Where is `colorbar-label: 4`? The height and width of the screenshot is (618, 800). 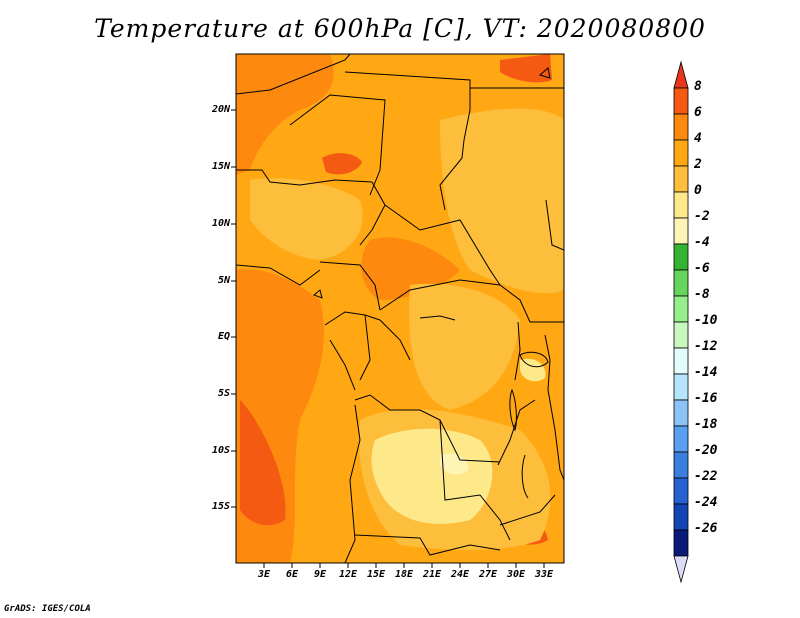 colorbar-label: 4 is located at coordinates (698, 138).